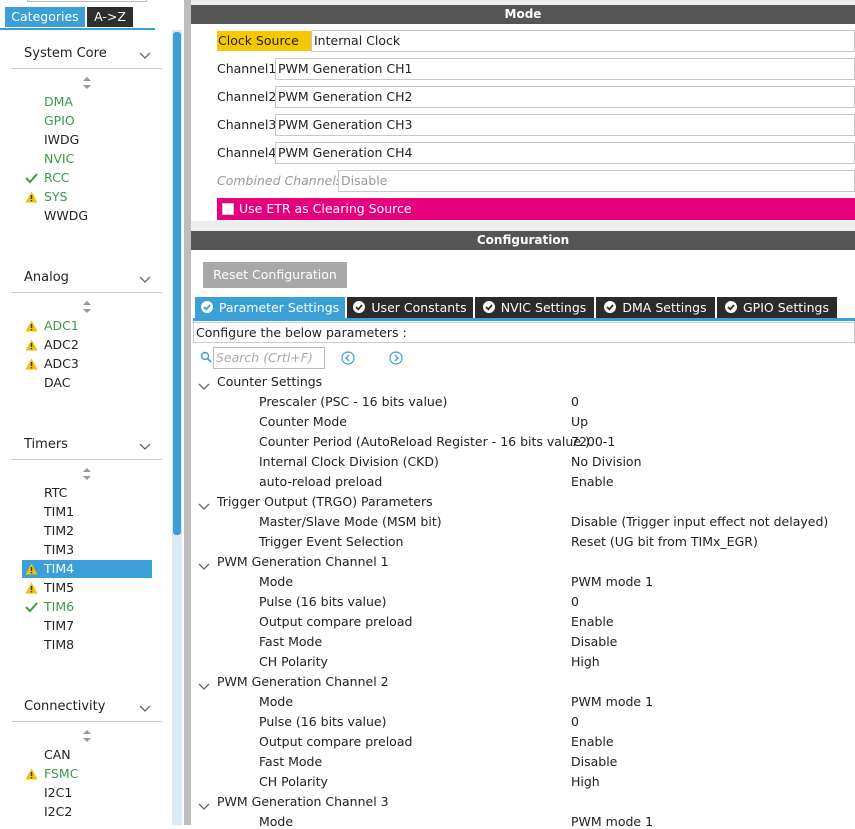 Image resolution: width=855 pixels, height=829 pixels. I want to click on etr-checkbox, so click(228, 209).